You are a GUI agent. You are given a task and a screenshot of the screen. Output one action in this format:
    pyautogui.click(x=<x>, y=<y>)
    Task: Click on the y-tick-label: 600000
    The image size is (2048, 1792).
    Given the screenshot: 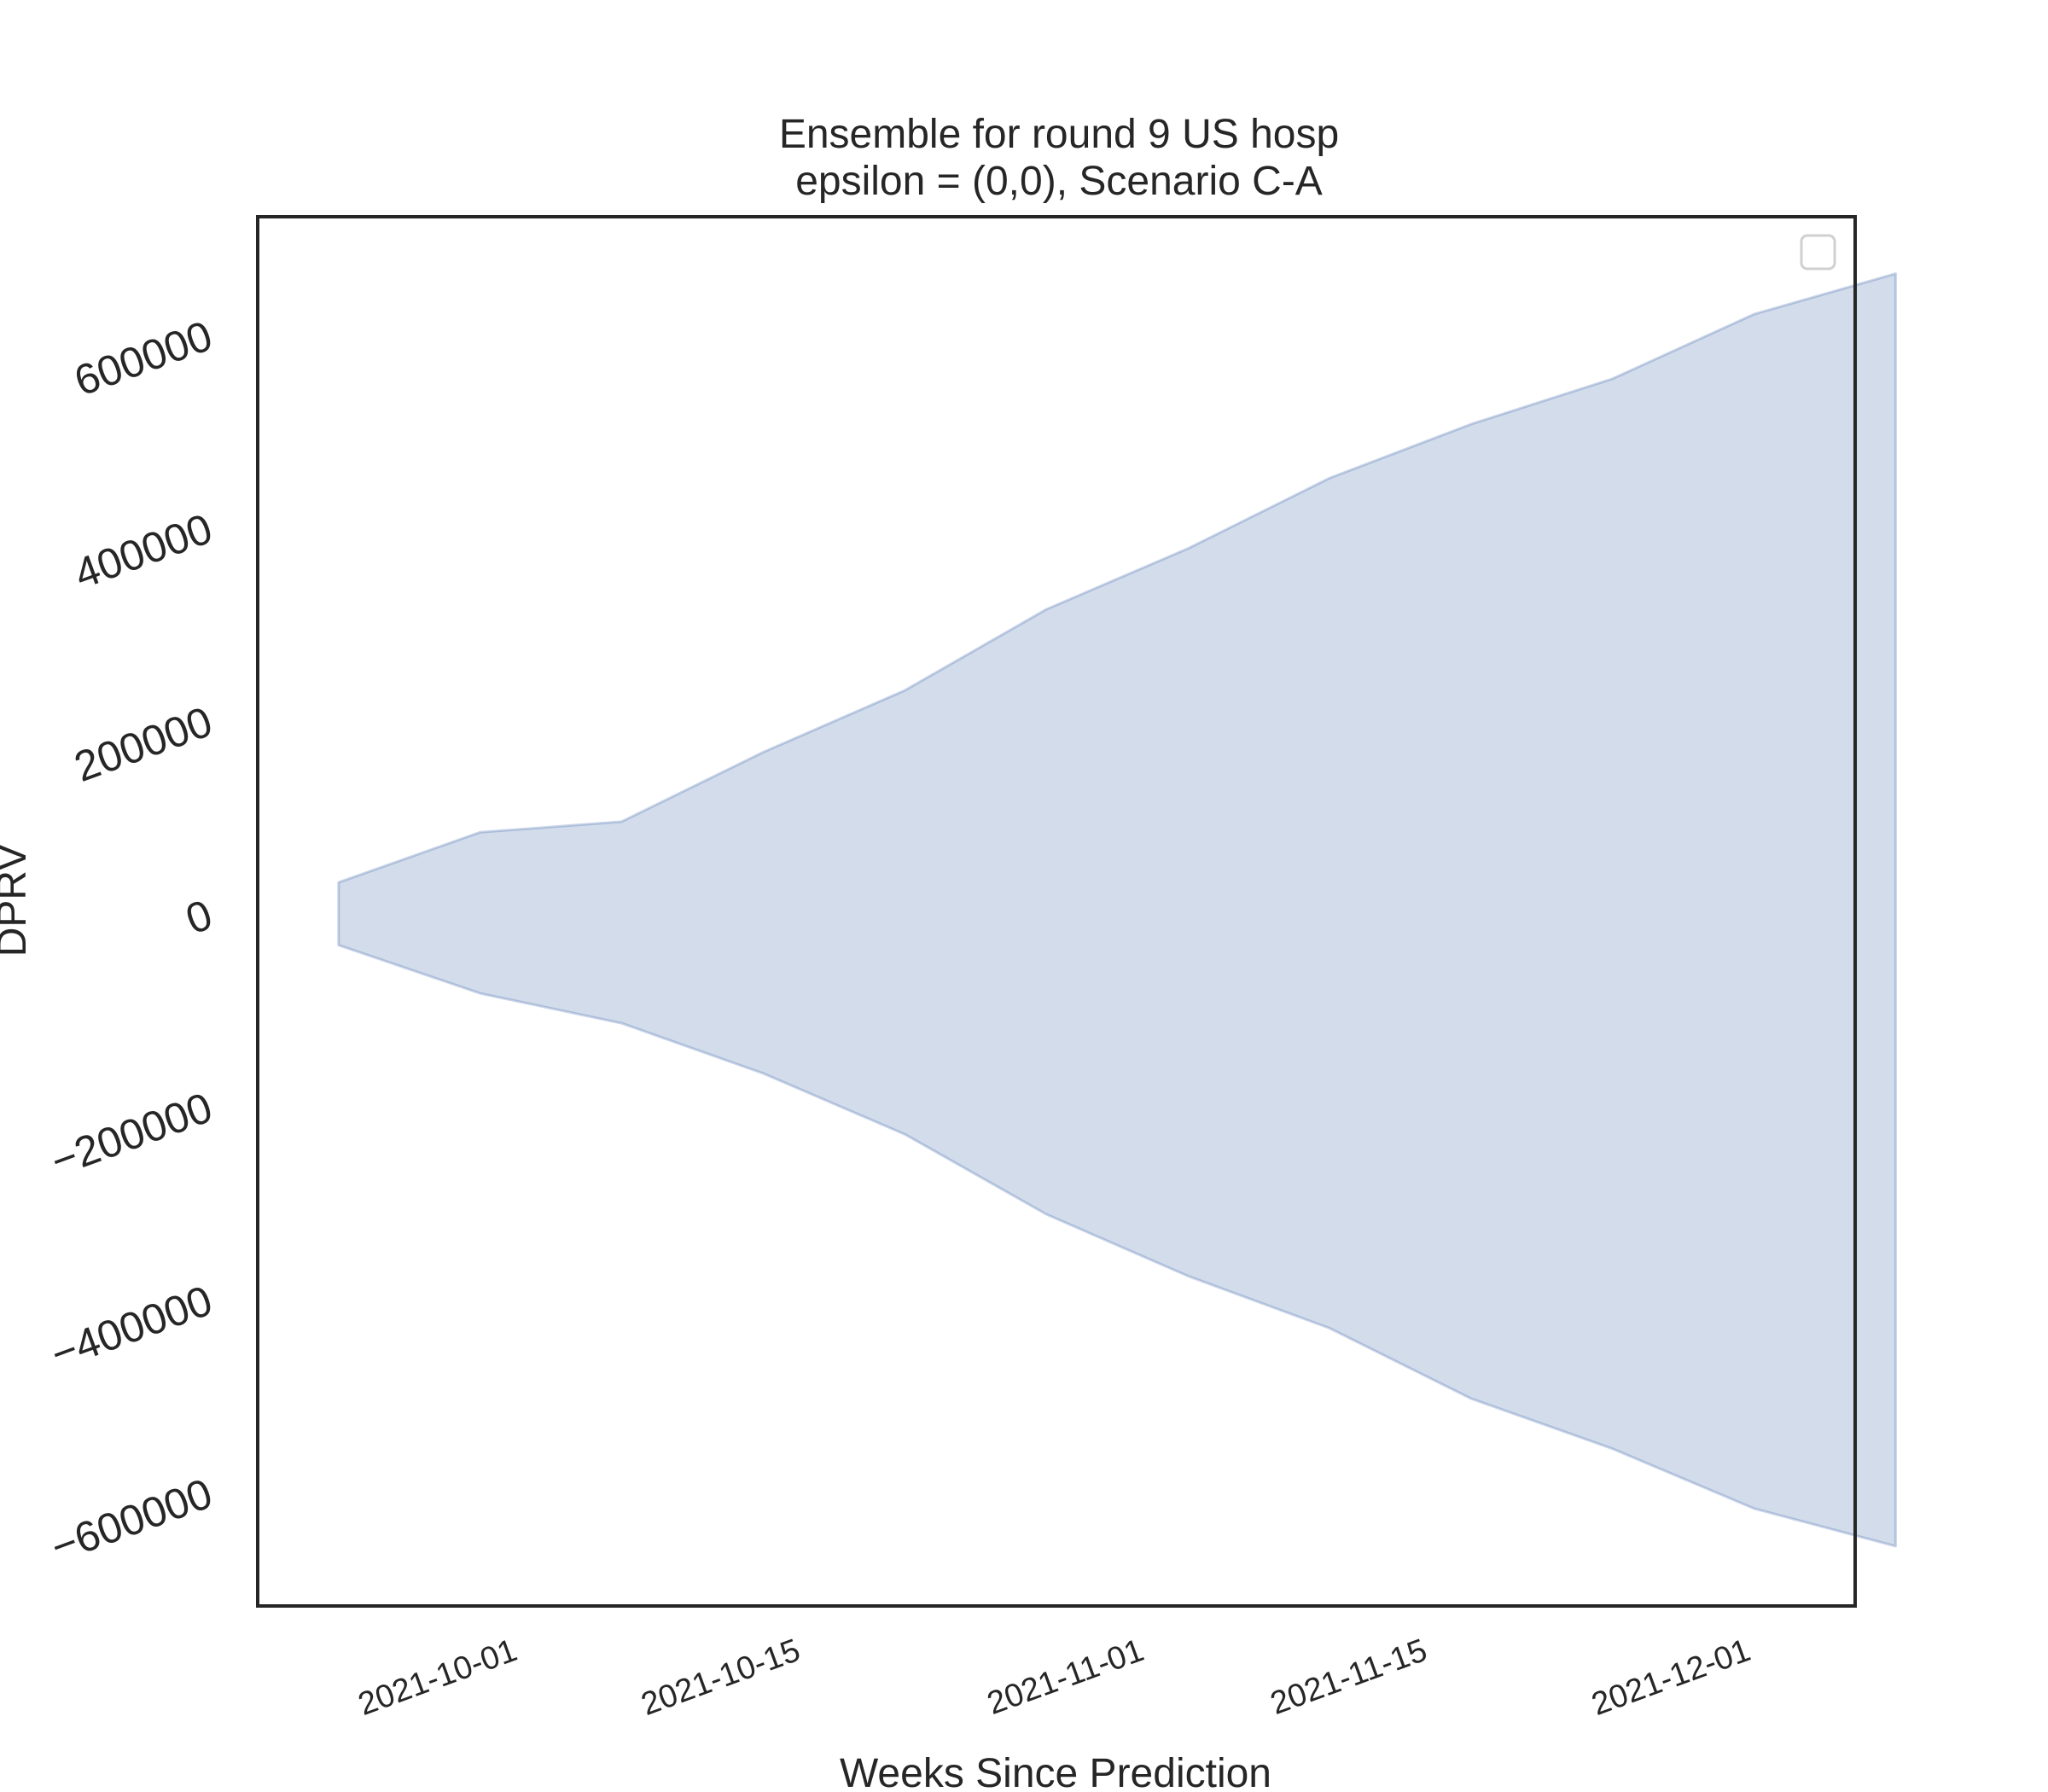 What is the action you would take?
    pyautogui.click(x=143, y=358)
    